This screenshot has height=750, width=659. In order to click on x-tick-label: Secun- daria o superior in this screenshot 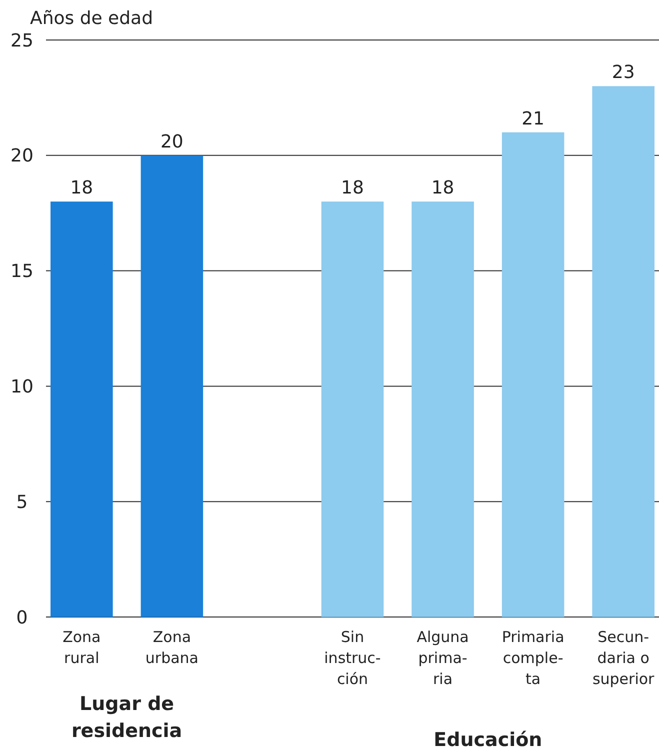, I will do `click(624, 658)`.